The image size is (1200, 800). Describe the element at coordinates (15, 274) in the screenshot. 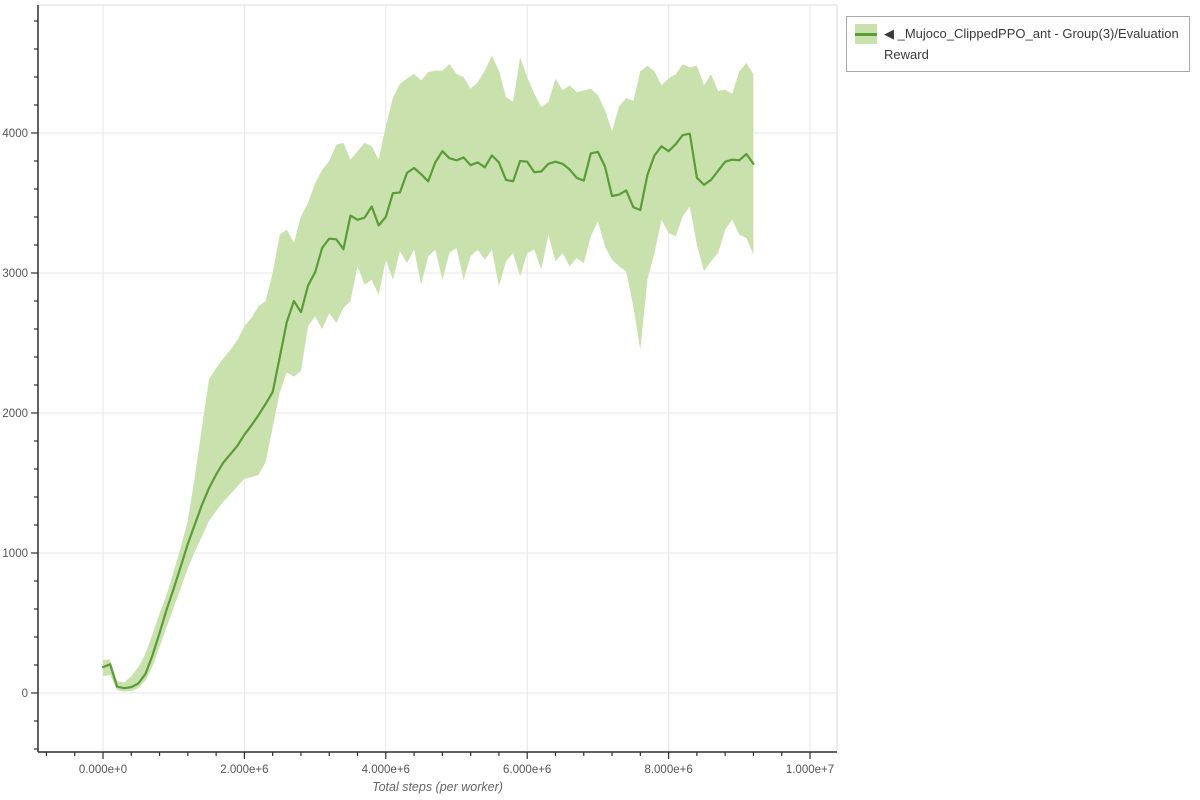

I see `svg-text: 3000` at that location.